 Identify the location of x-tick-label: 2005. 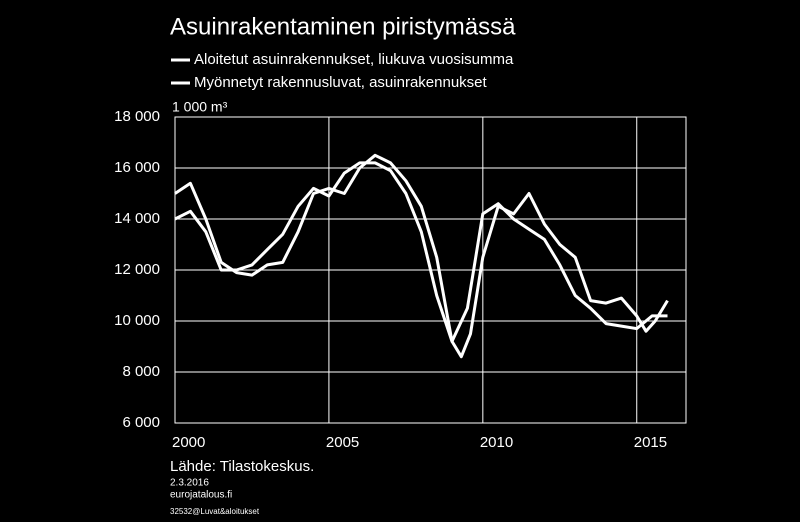
(342, 442).